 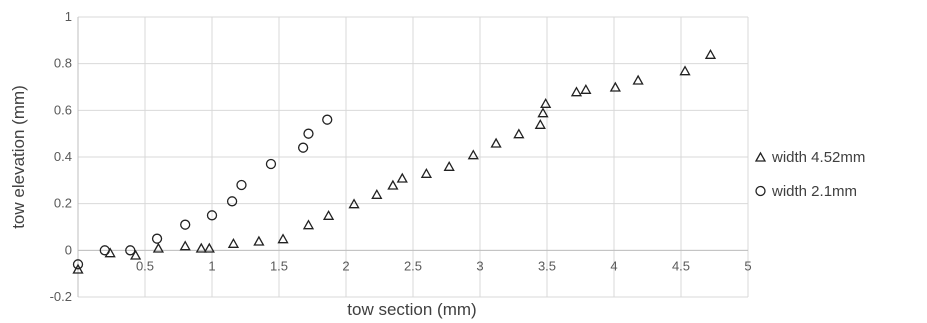 I want to click on x-tick-label: 5, so click(x=747, y=265).